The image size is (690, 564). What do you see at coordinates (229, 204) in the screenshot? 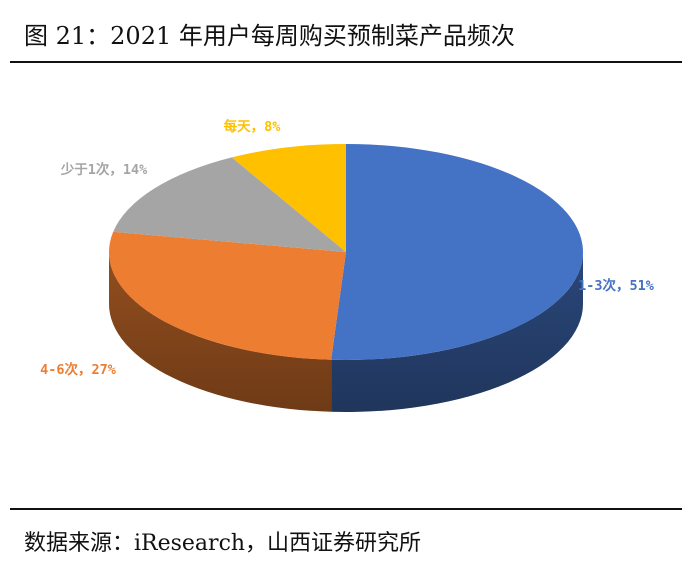
I see `pie-slice-少于1次` at bounding box center [229, 204].